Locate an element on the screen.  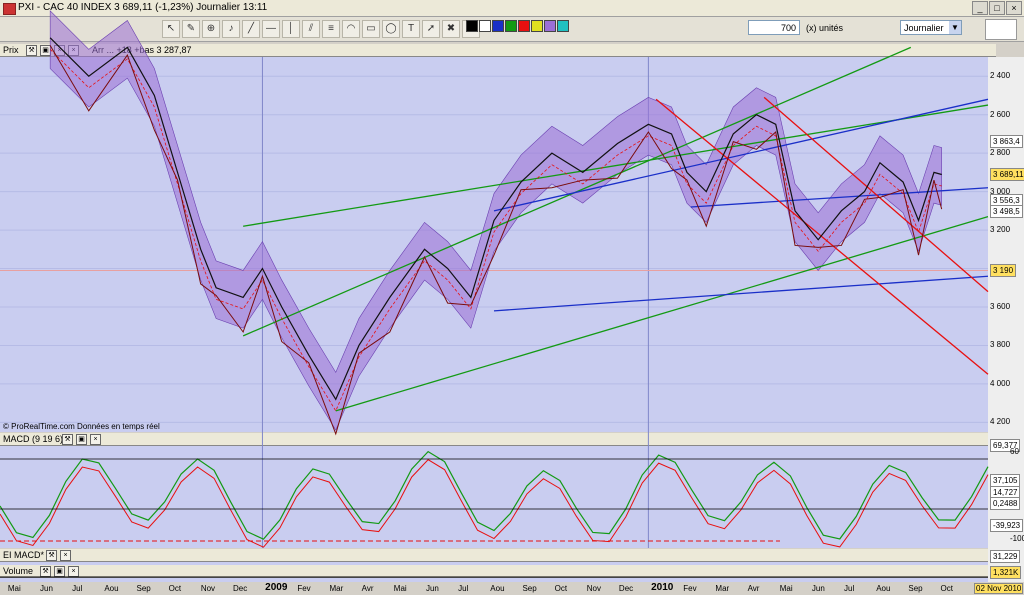
eimacd-panel-name: EI MACD* is located at coordinates (24, 555).